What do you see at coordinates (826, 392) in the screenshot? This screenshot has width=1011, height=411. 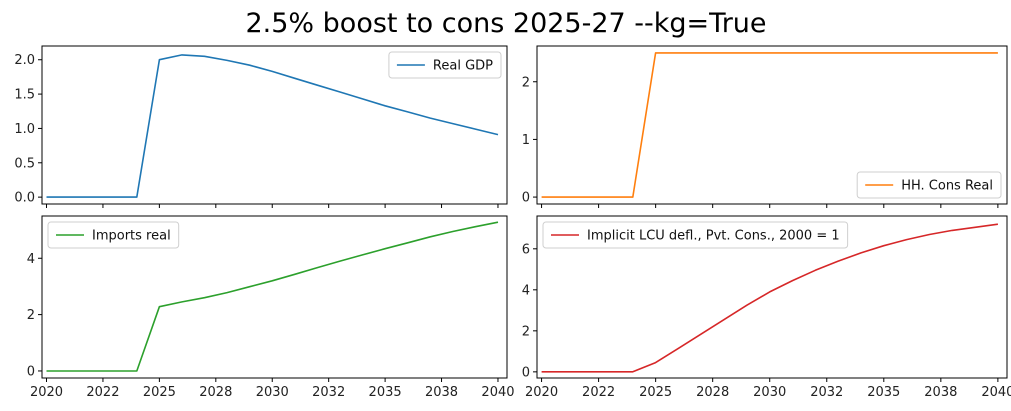 I see `subplot-3-xtick-label: 2032` at bounding box center [826, 392].